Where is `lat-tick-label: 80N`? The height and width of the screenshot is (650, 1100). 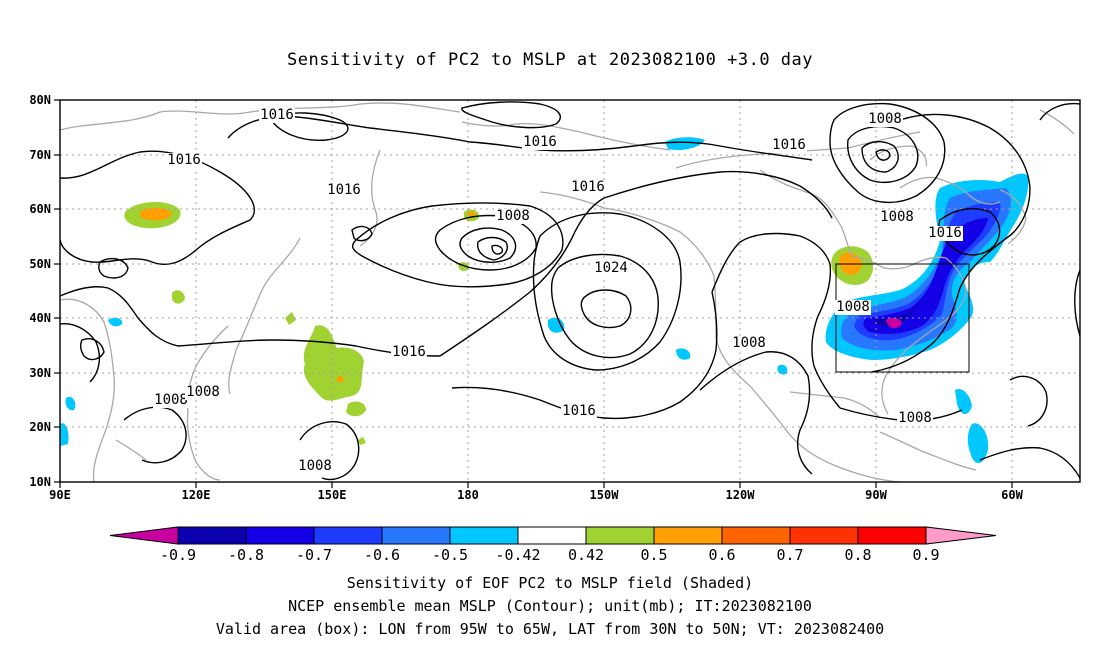
lat-tick-label: 80N is located at coordinates (40, 100).